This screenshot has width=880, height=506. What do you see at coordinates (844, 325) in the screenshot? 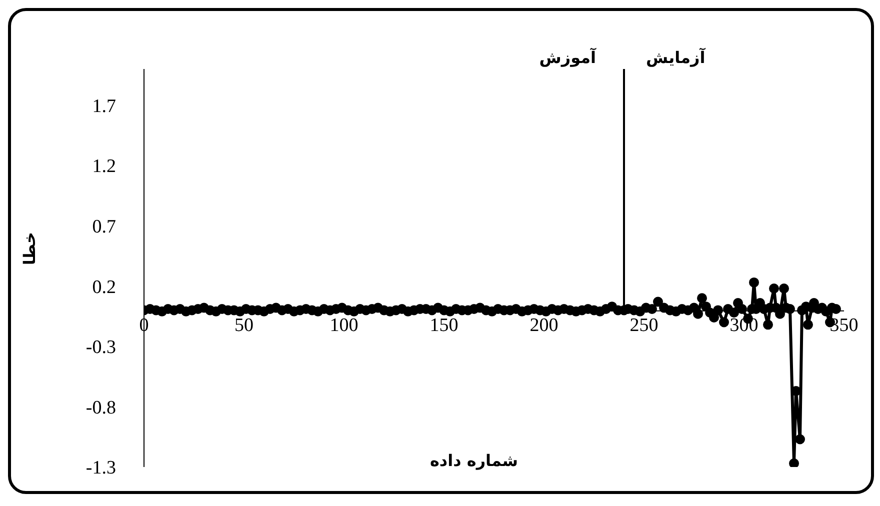
I see `x-tick-label: 350` at bounding box center [844, 325].